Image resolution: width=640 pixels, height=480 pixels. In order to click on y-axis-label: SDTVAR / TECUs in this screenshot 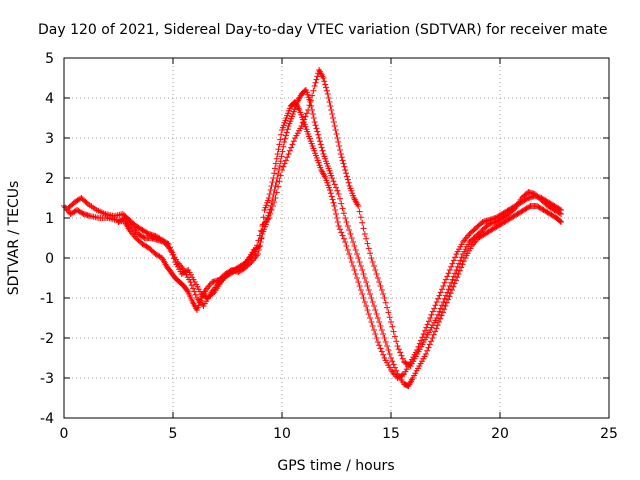, I will do `click(14, 238)`.